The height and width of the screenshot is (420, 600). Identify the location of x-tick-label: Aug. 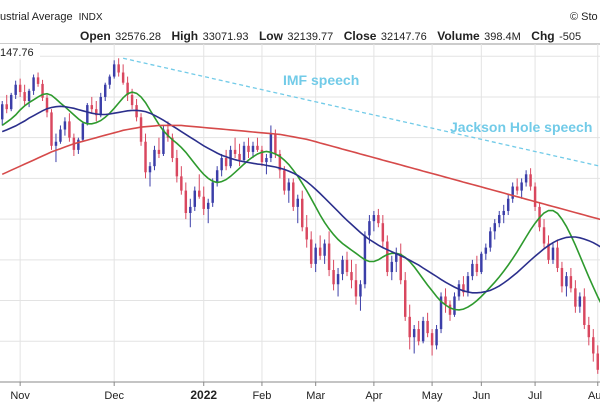
(594, 396).